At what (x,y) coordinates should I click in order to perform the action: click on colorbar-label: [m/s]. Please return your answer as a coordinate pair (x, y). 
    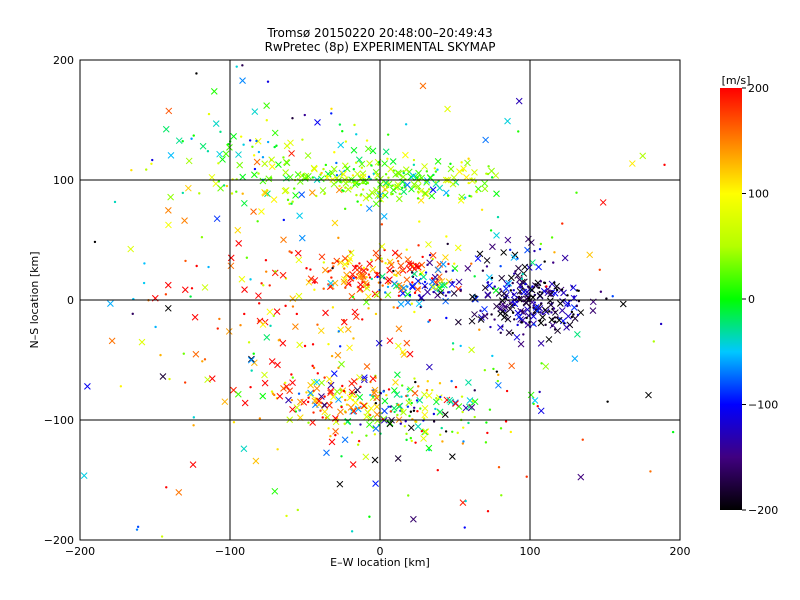
    Looking at the image, I should click on (736, 80).